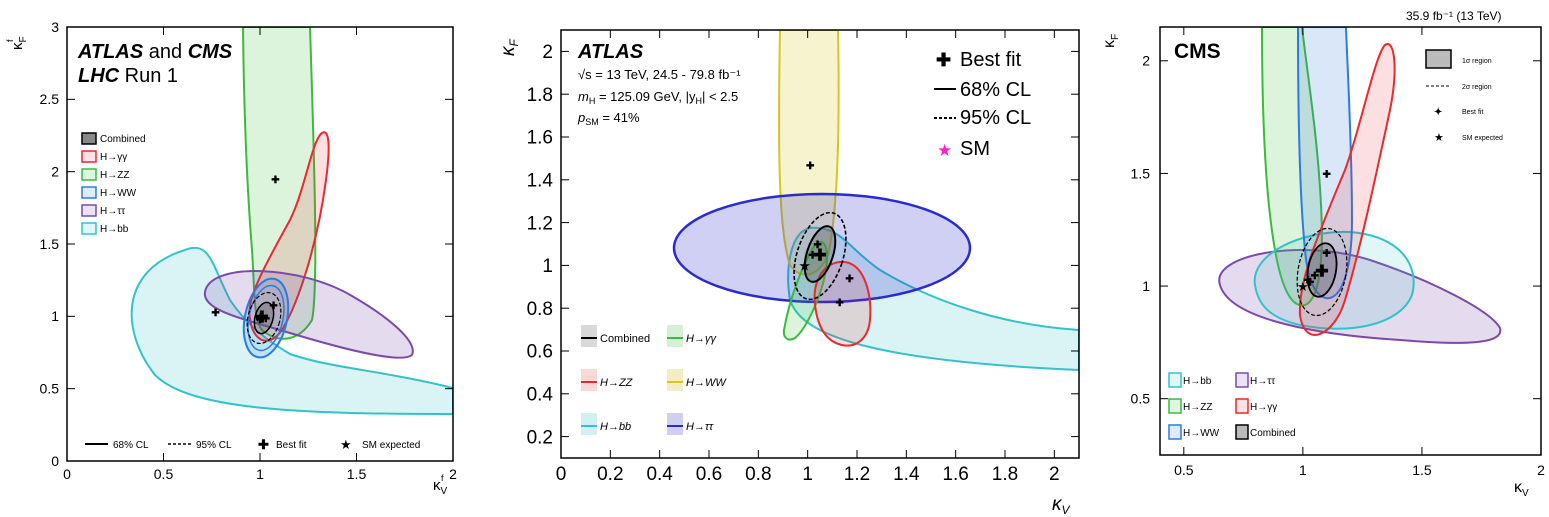 Image resolution: width=1549 pixels, height=517 pixels. Describe the element at coordinates (123, 139) in the screenshot. I see `p1-legend-combined: Combined` at that location.